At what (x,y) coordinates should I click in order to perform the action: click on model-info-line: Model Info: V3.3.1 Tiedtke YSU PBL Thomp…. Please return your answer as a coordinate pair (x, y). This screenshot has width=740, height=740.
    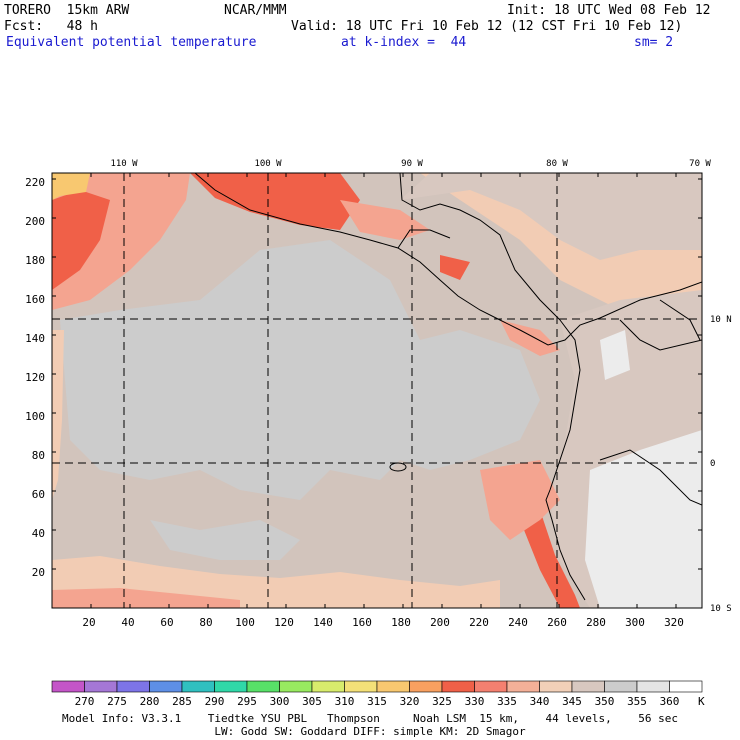
    Looking at the image, I should click on (370, 718).